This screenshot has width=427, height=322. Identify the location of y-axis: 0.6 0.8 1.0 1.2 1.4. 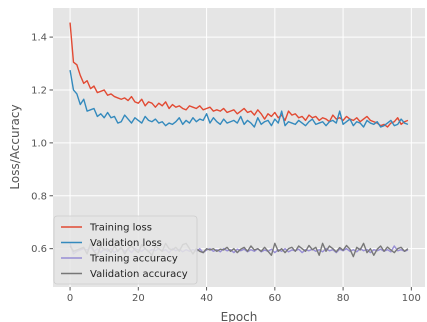
(42, 144).